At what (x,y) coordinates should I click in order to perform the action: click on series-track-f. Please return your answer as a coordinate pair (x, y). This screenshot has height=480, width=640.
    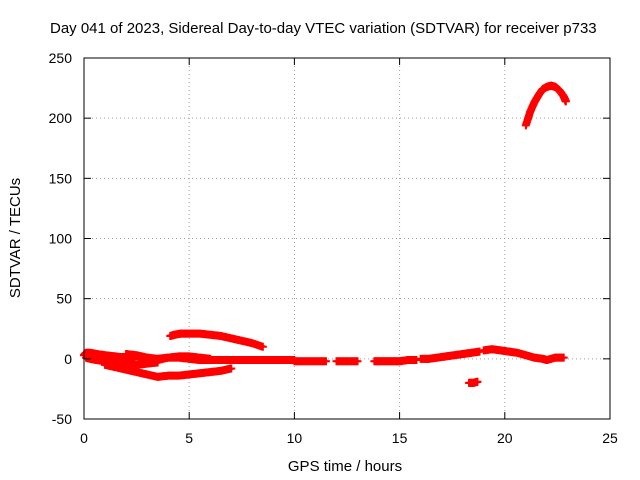
    Looking at the image, I should click on (310, 361).